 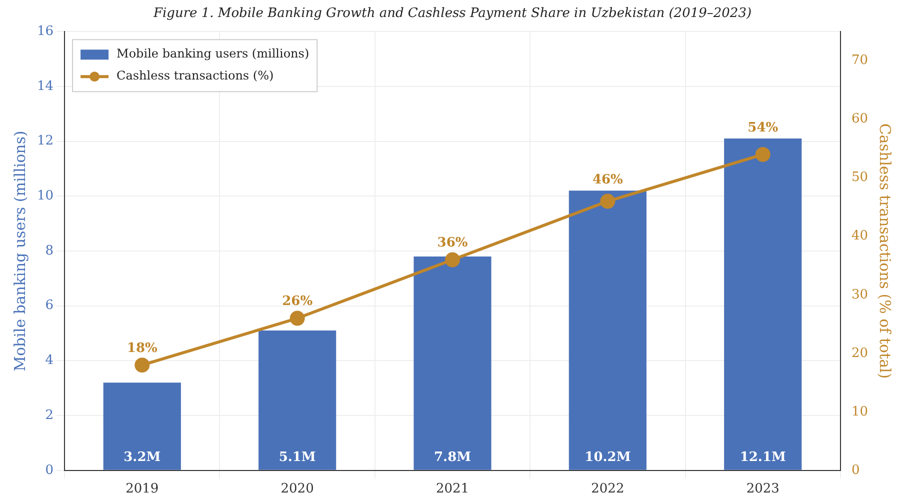 I want to click on data-label: 3.2M, so click(x=142, y=457).